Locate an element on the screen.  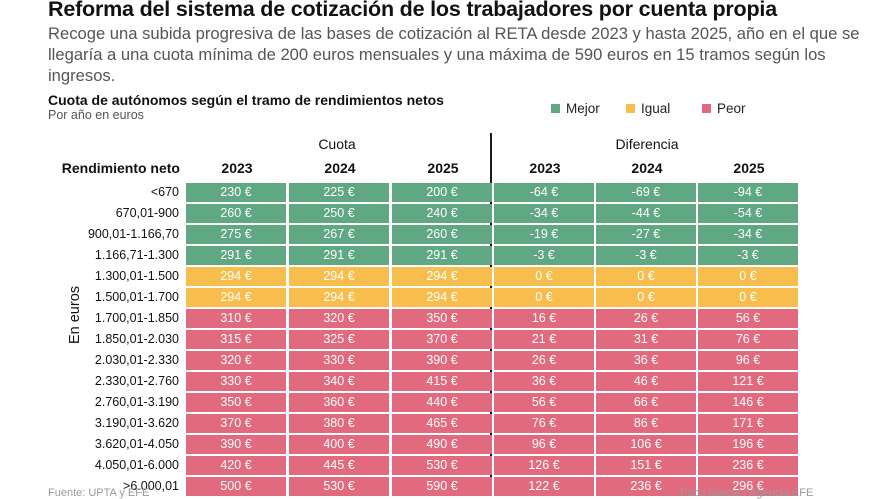
col-header-cuota-2024: 2024 is located at coordinates (340, 168).